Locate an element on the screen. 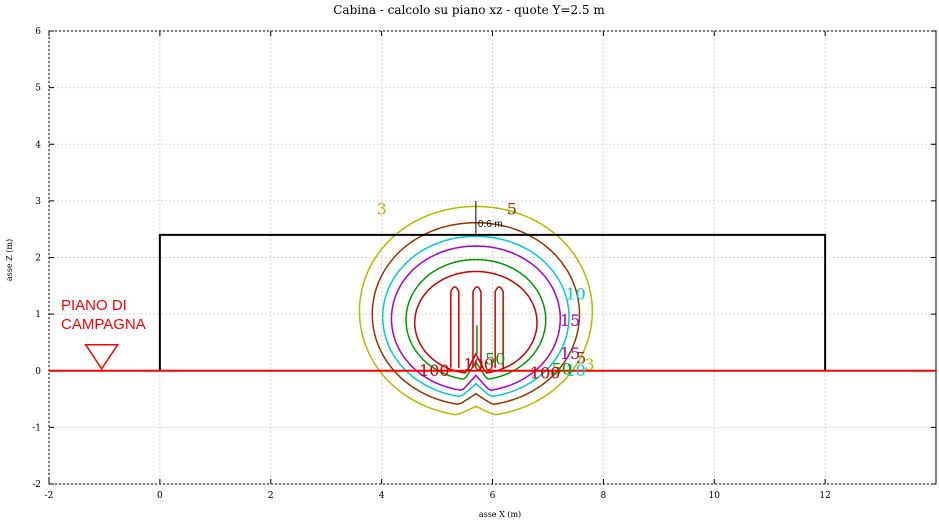  y-tick-label: -2 is located at coordinates (36, 485).